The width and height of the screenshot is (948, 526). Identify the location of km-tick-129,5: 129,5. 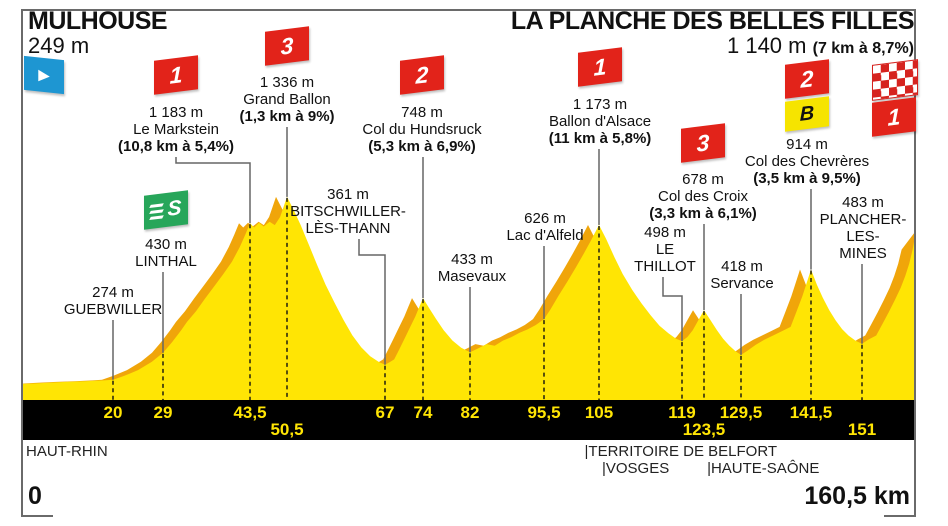
(741, 412).